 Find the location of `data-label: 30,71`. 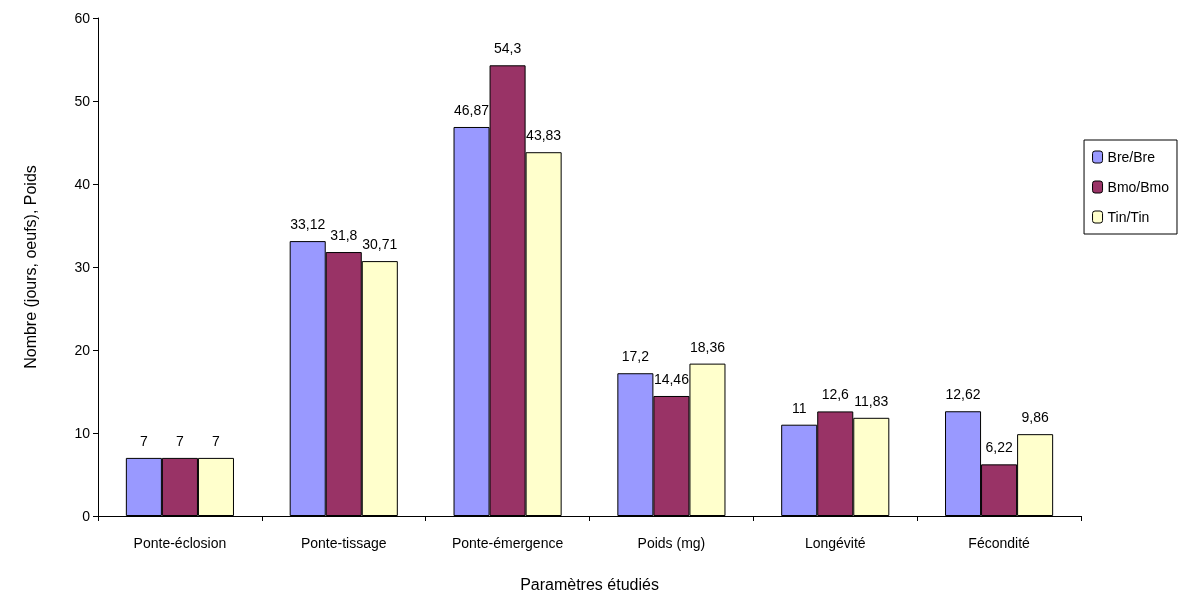

data-label: 30,71 is located at coordinates (380, 244).